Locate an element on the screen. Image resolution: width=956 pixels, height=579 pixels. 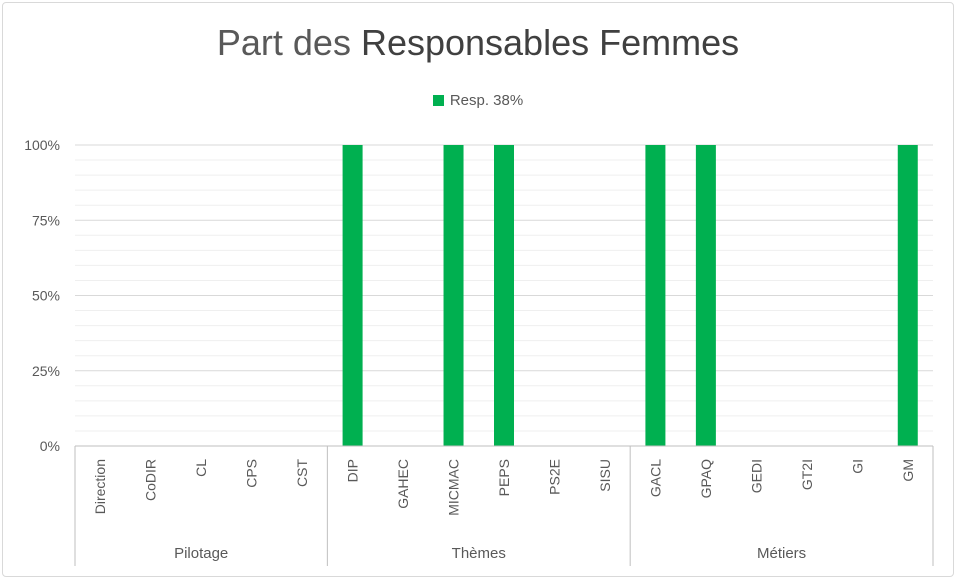
category-label: CL is located at coordinates (201, 468).